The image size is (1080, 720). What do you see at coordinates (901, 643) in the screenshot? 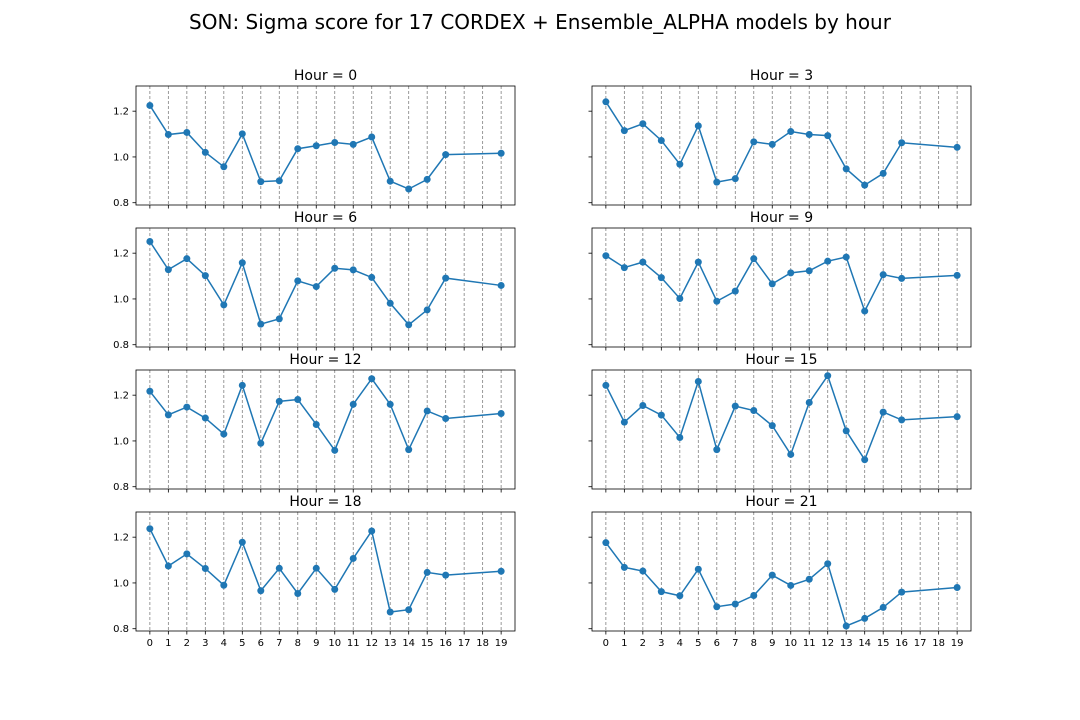
I see `x-tick-label: 16` at bounding box center [901, 643].